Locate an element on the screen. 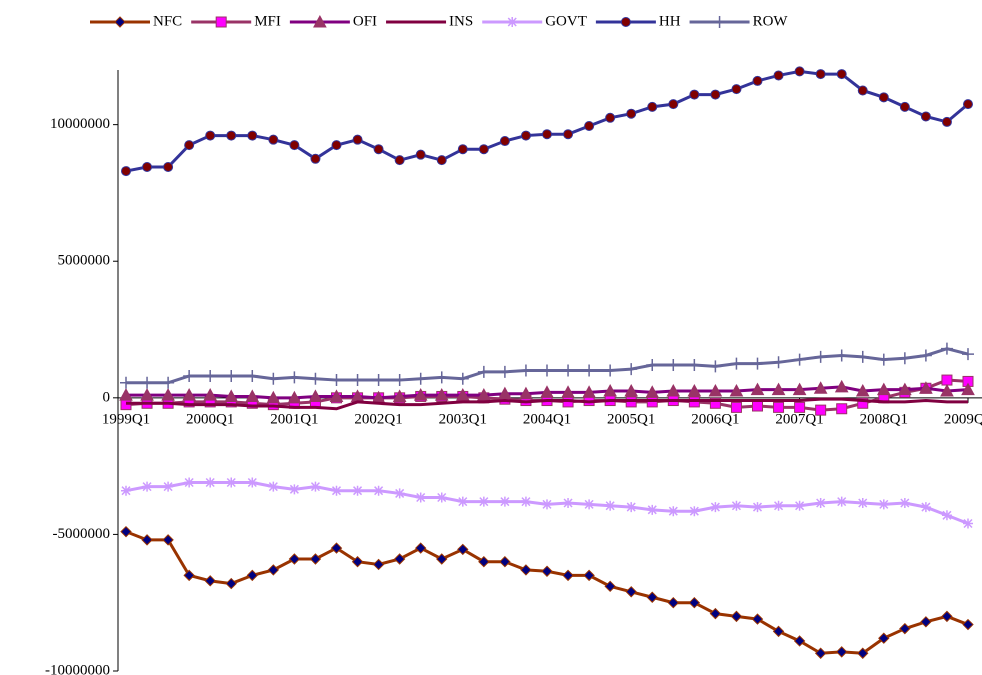 This screenshot has height=675, width=982. x-tick-label: 2007Q1 is located at coordinates (799, 419).